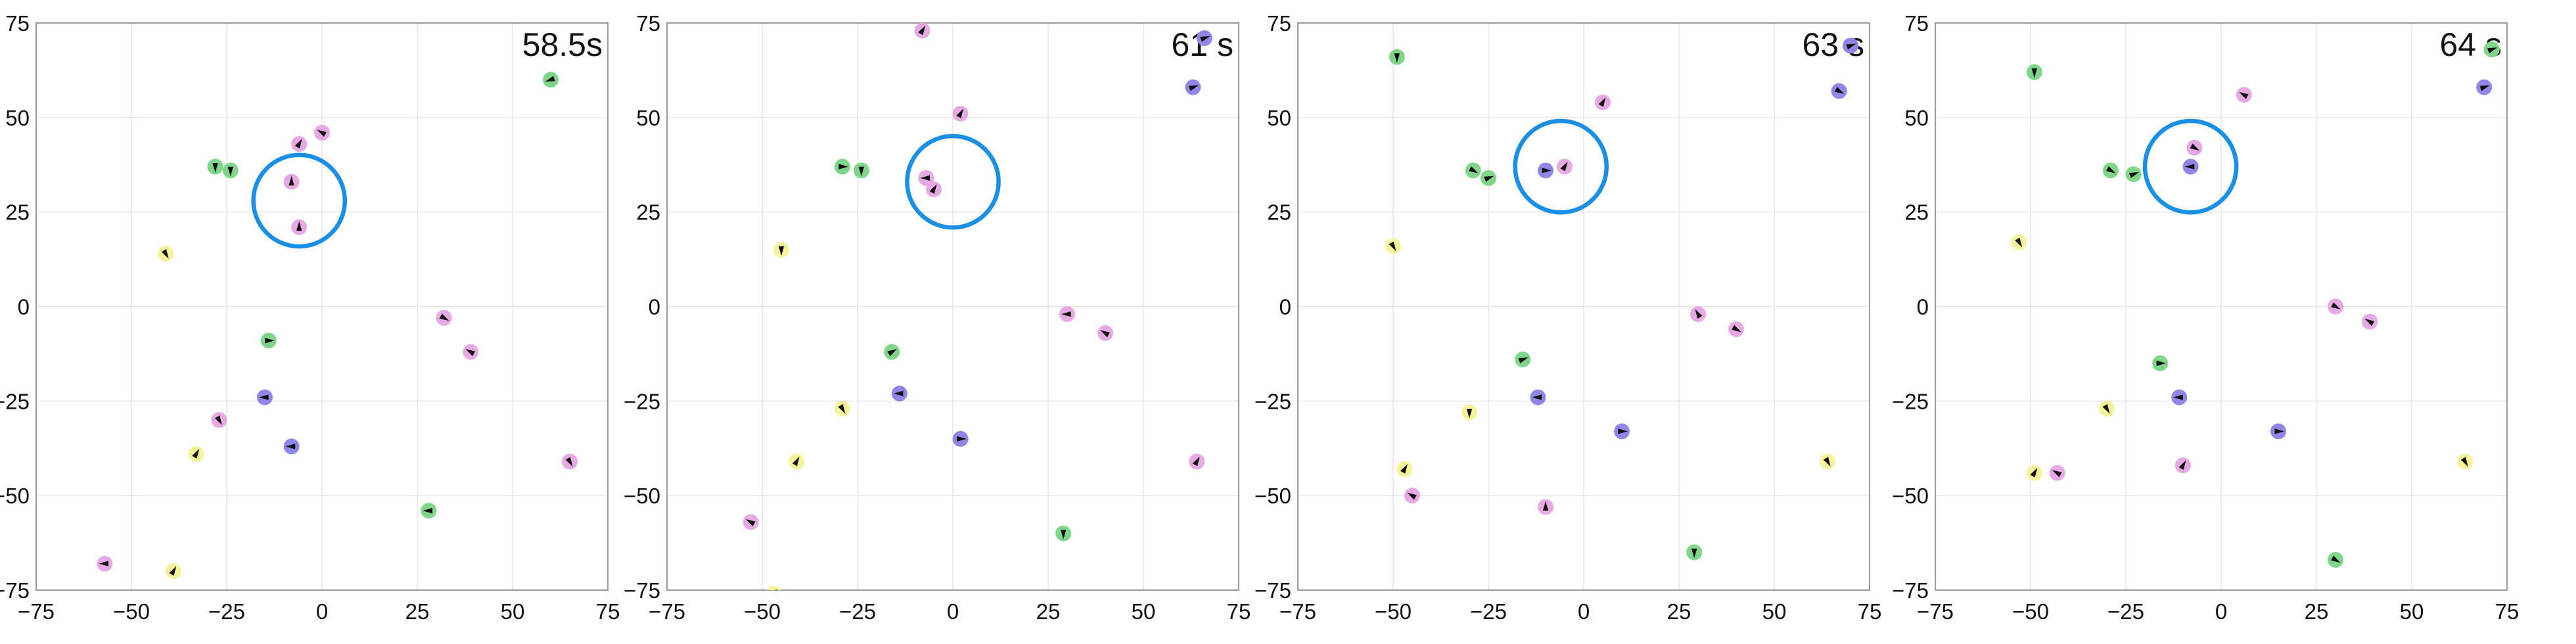  I want to click on time-label: 58.5s, so click(562, 44).